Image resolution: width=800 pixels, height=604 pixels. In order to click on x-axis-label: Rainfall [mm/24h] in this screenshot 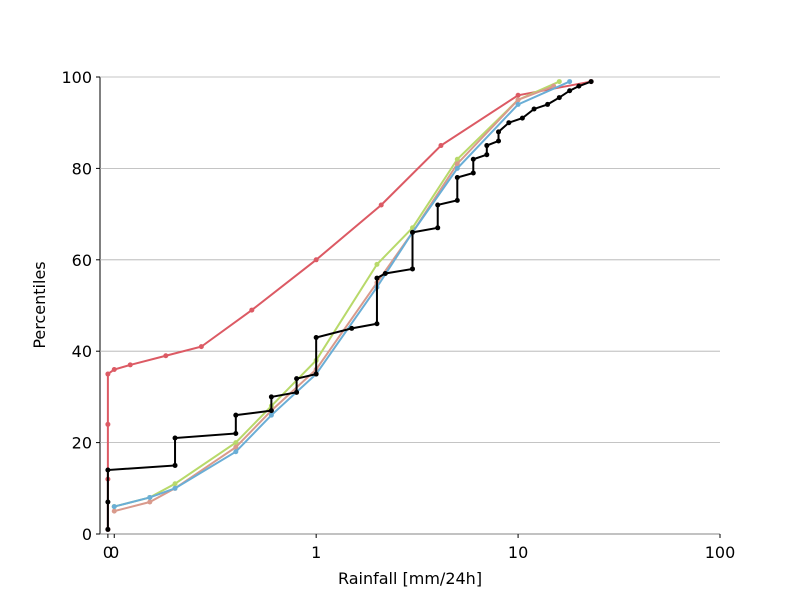, I will do `click(410, 578)`.